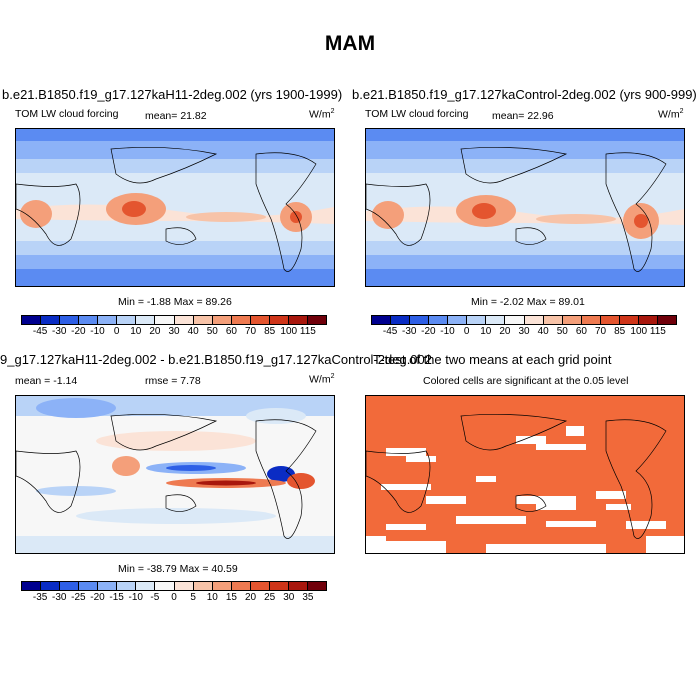 The image size is (700, 700). I want to click on minmax-top-right: Min = -2.02 Max = 89.01, so click(528, 302).